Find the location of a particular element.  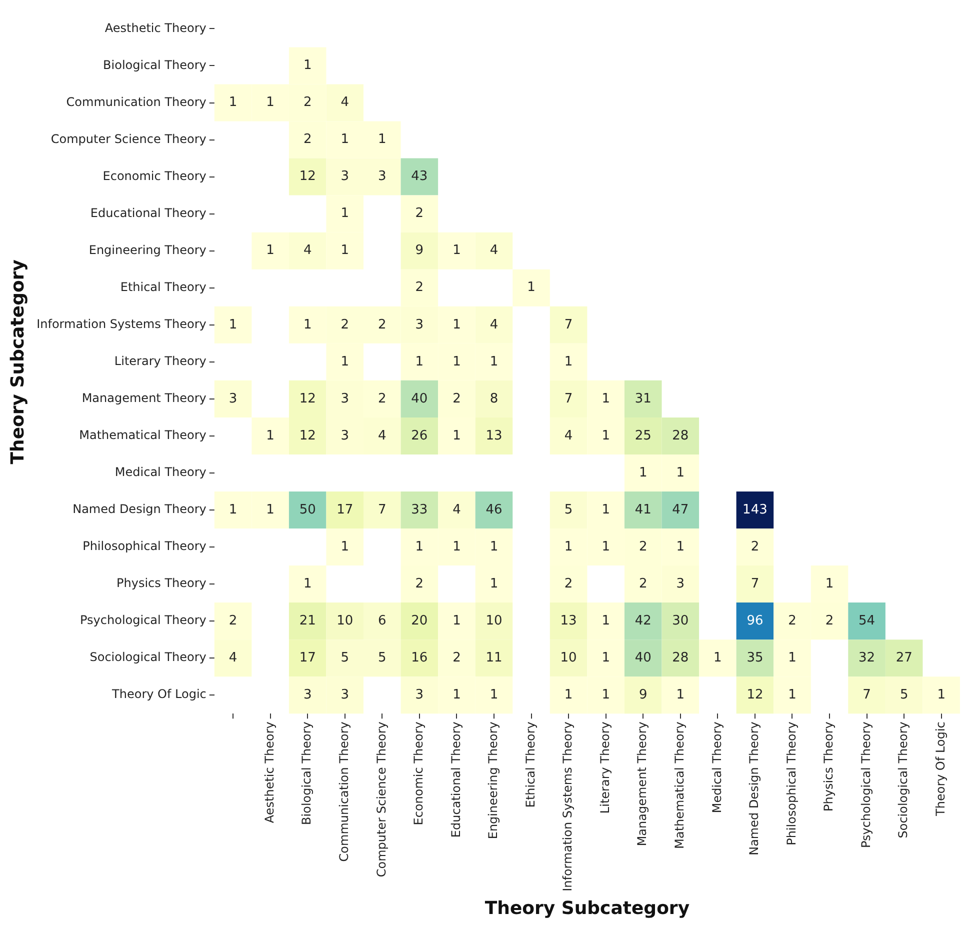

y-tick-label: Literary Theory is located at coordinates (160, 361).